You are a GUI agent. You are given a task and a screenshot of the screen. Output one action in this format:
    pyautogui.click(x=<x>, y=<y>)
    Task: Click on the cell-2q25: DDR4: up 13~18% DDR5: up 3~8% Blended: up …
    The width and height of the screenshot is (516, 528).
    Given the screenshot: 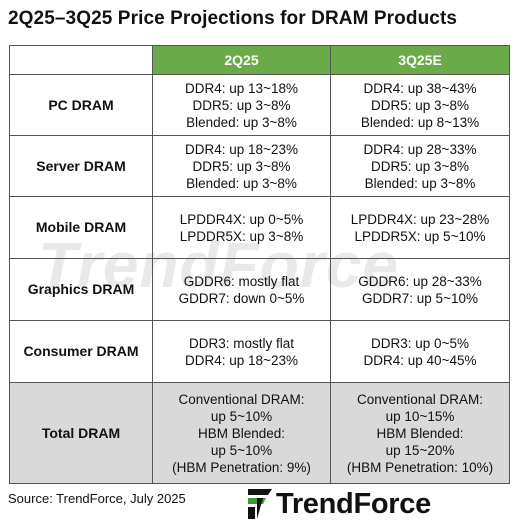 What is the action you would take?
    pyautogui.click(x=241, y=105)
    